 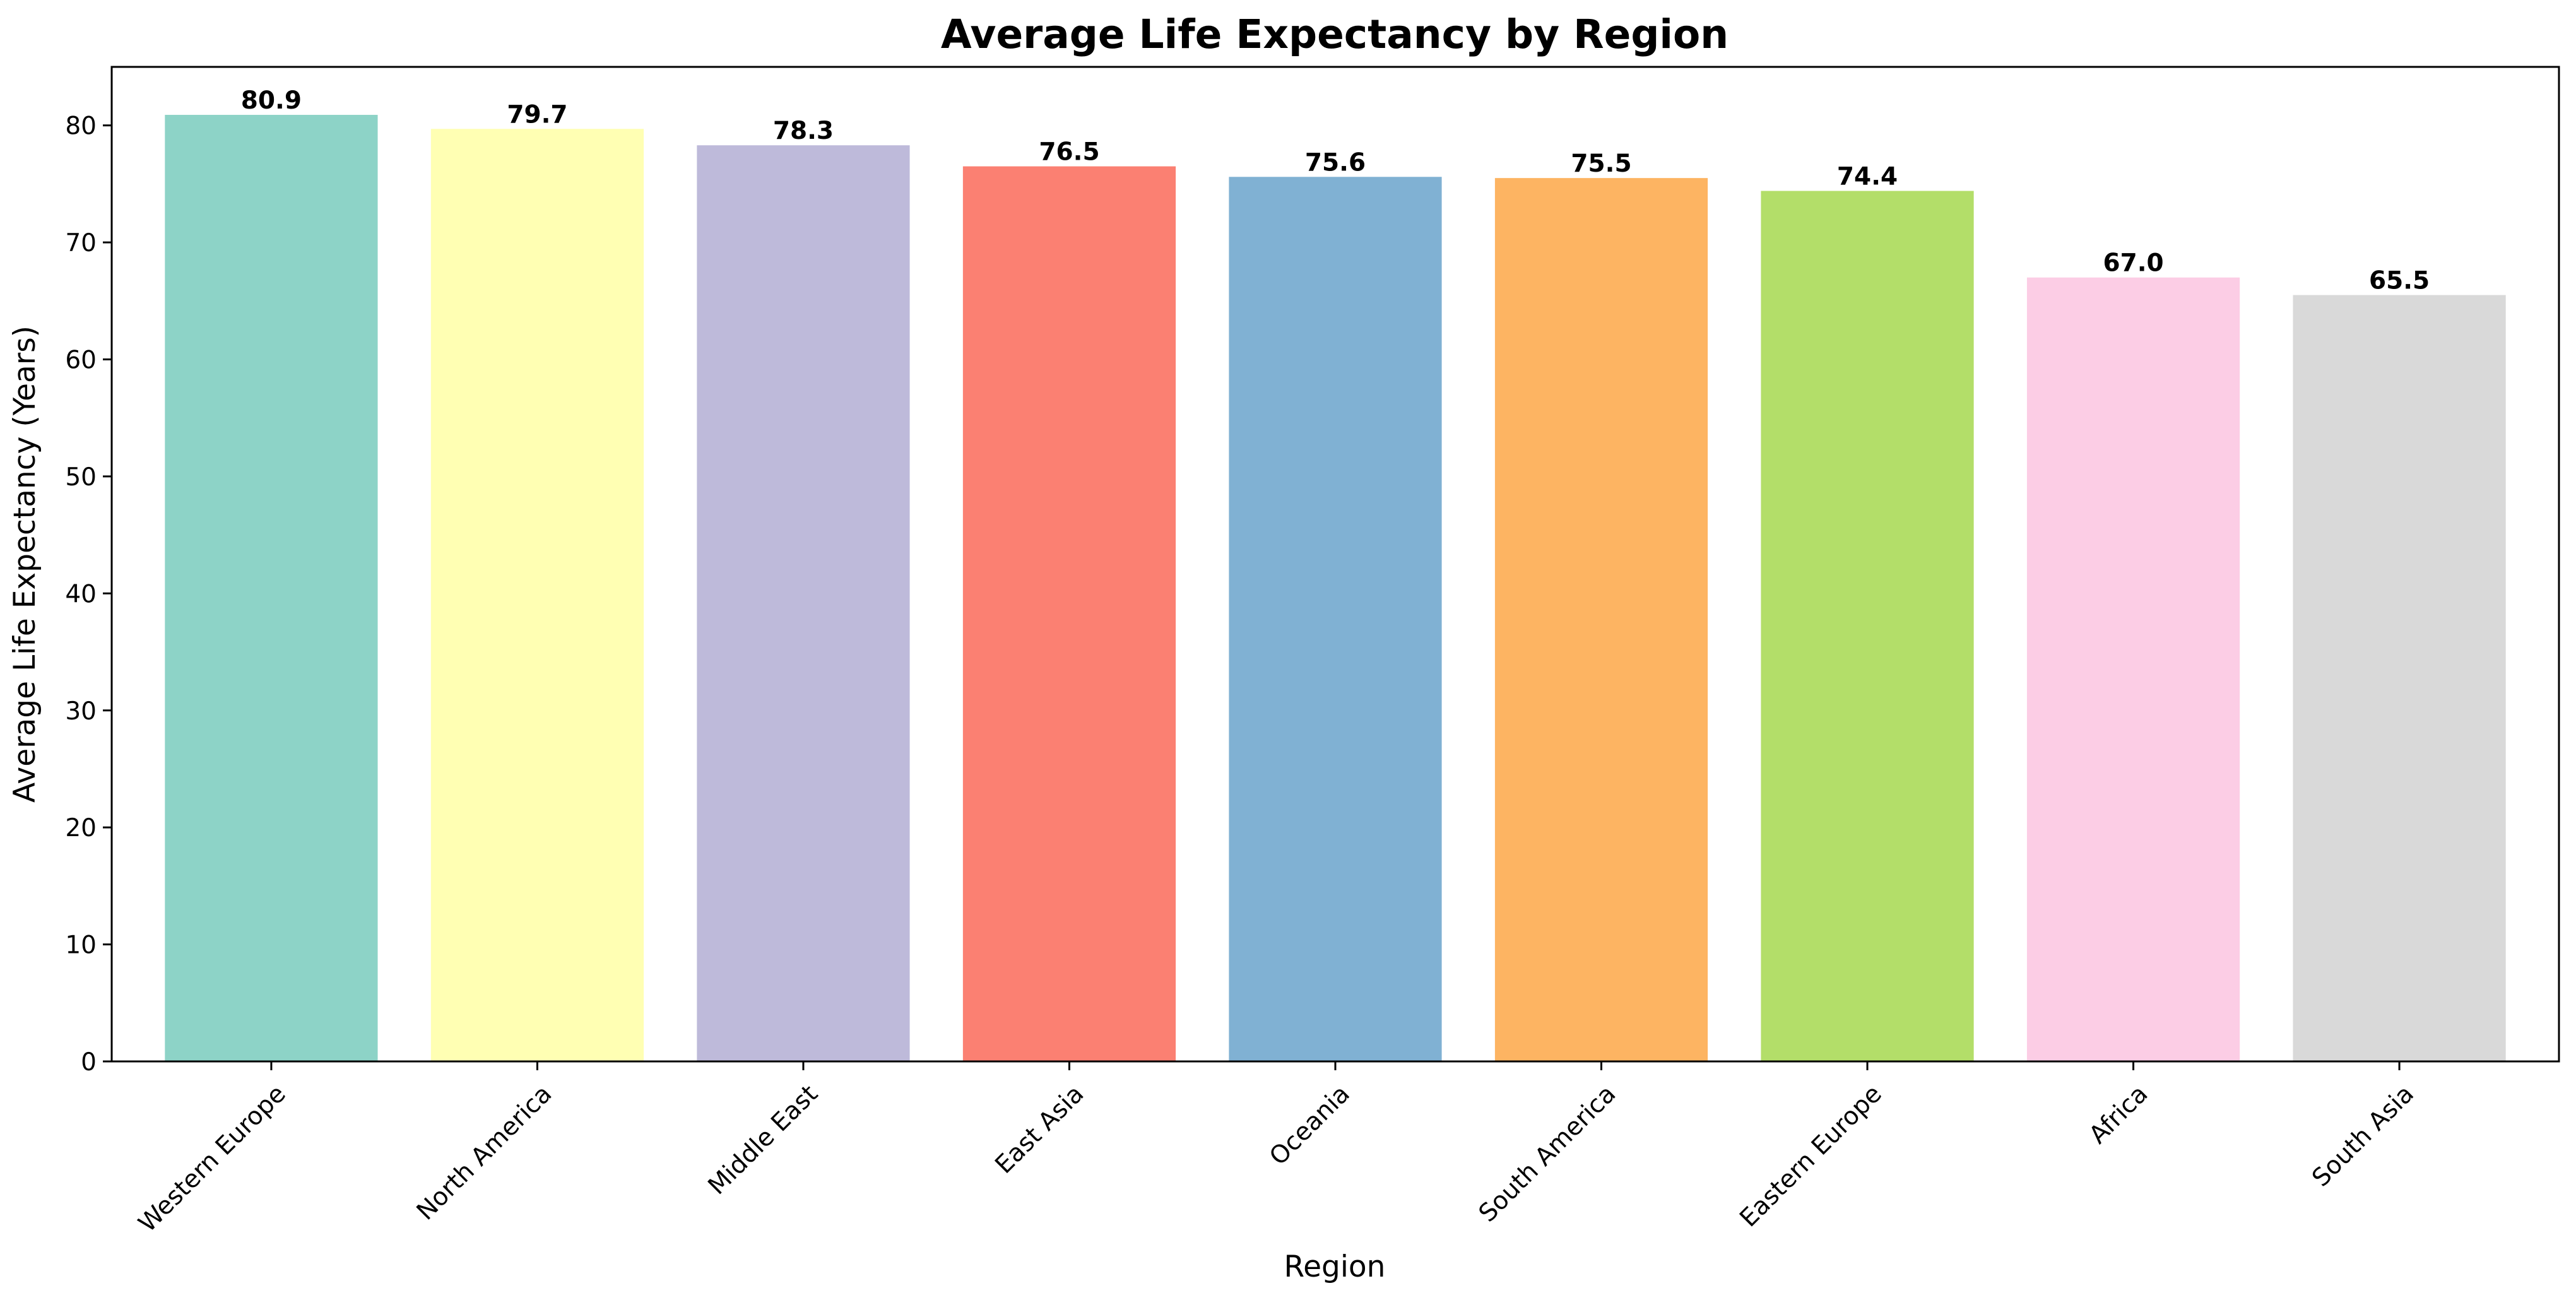 I want to click on y-tick-label: 70, so click(x=81, y=243).